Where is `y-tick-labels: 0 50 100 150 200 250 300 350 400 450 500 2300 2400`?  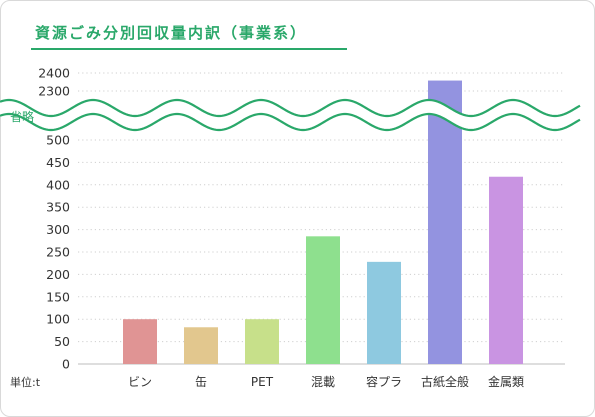
y-tick-labels: 0 50 100 150 200 250 300 350 400 450 500 2300 2400 is located at coordinates (54, 219).